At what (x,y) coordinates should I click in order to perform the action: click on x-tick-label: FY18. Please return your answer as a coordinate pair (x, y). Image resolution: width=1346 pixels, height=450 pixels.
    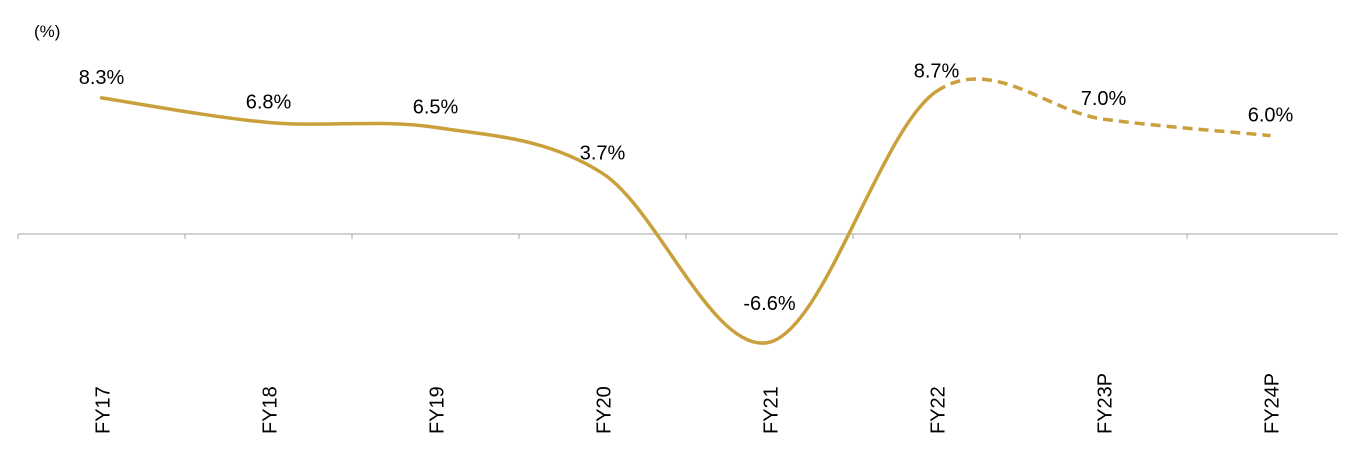
    Looking at the image, I should click on (271, 410).